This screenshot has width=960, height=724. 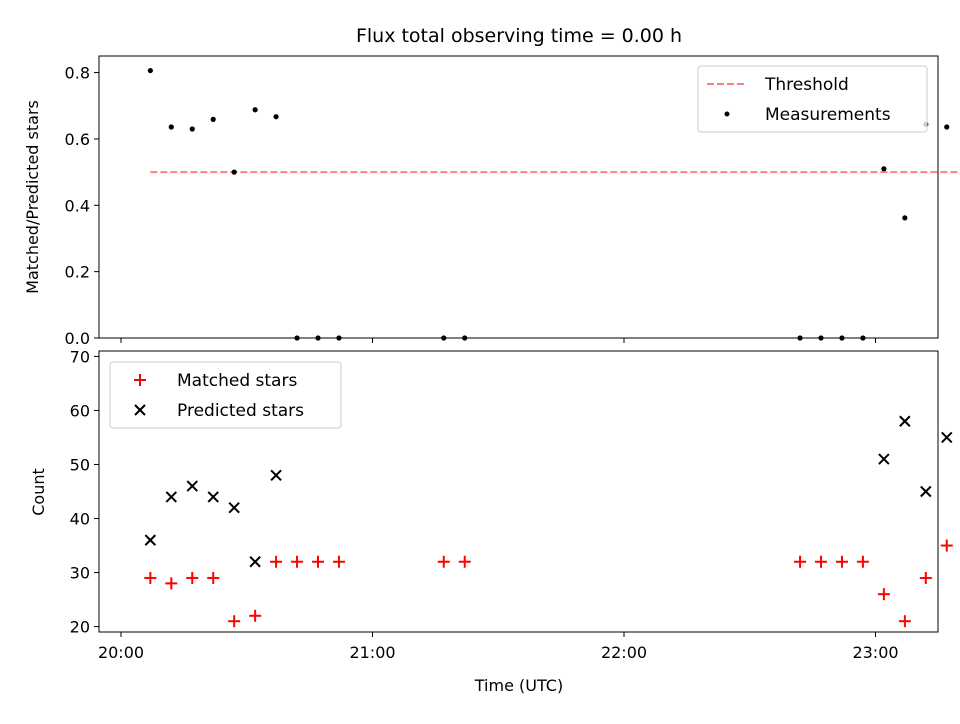 I want to click on top-x-ticks, so click(x=498, y=340).